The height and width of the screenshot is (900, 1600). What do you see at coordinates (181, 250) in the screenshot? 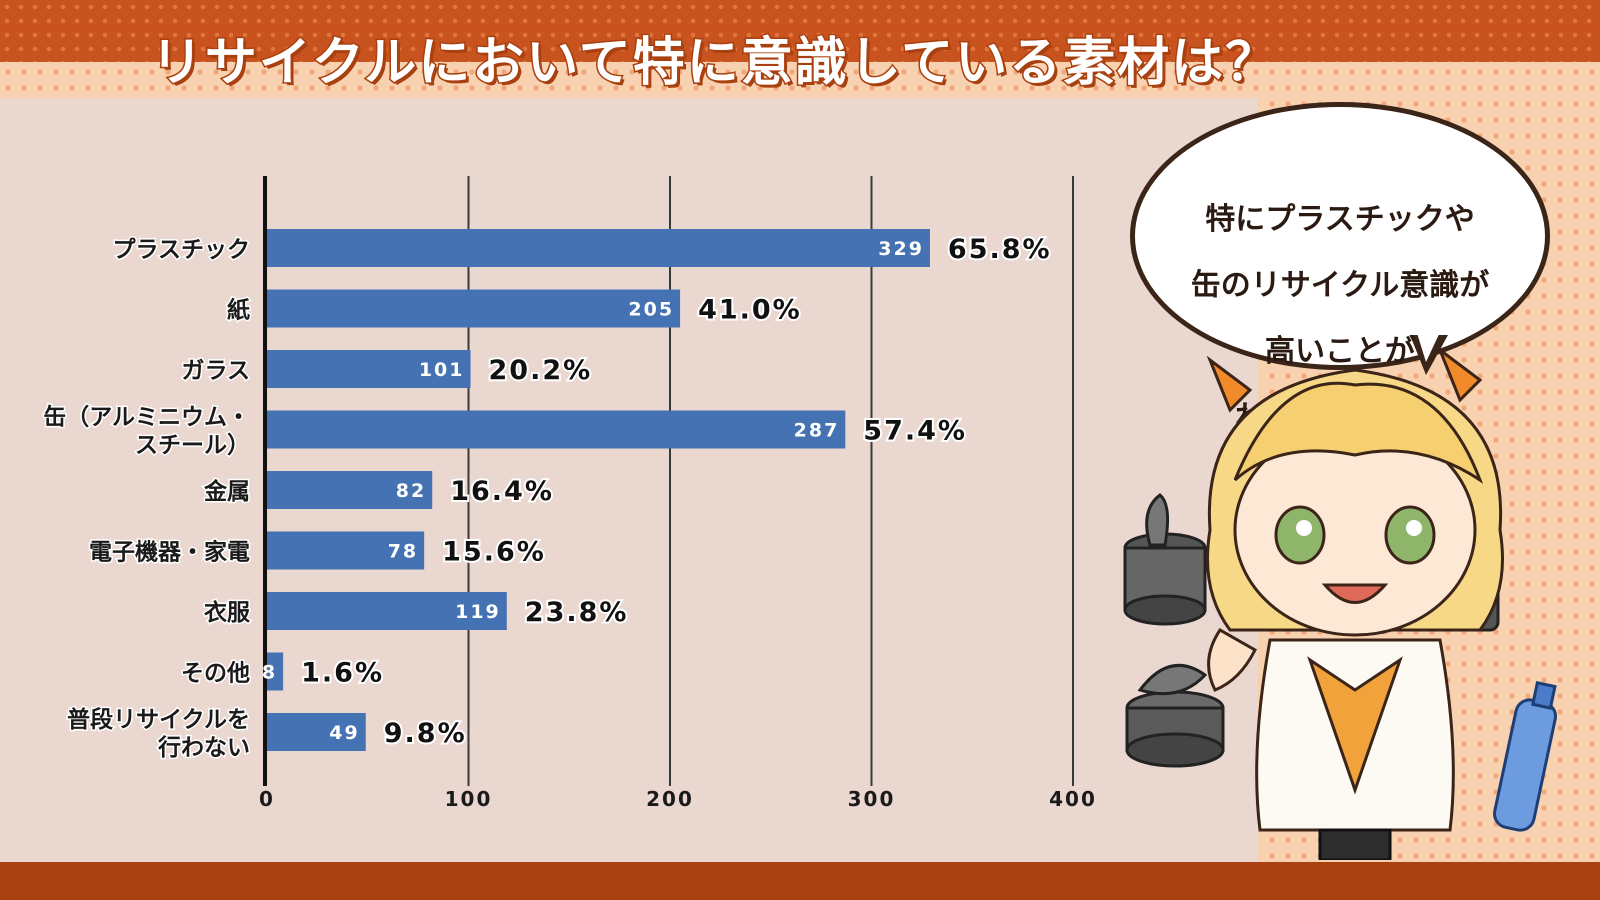
I see `category-label: プラスチック` at bounding box center [181, 250].